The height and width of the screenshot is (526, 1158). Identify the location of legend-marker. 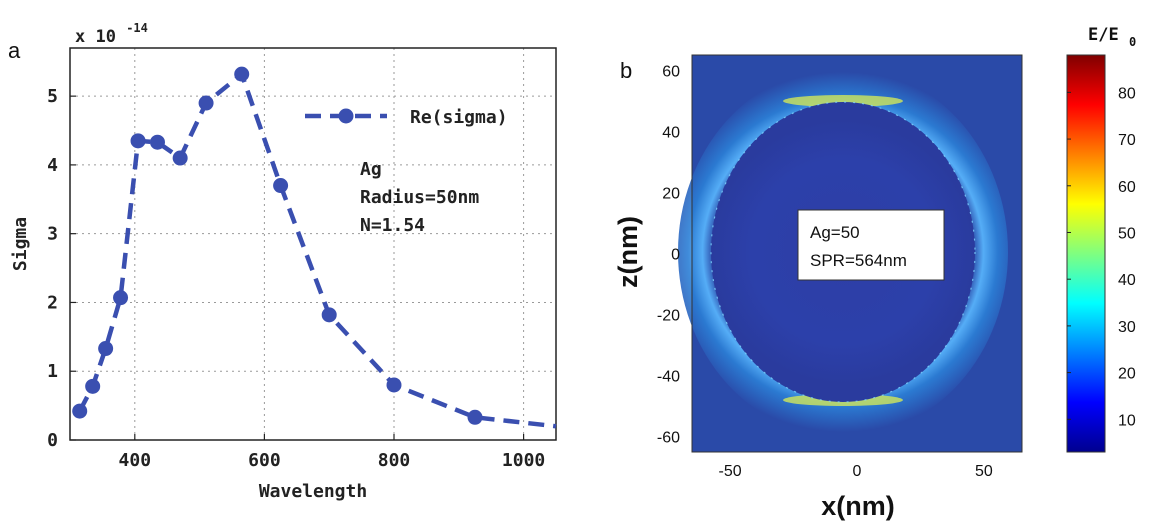
(346, 116).